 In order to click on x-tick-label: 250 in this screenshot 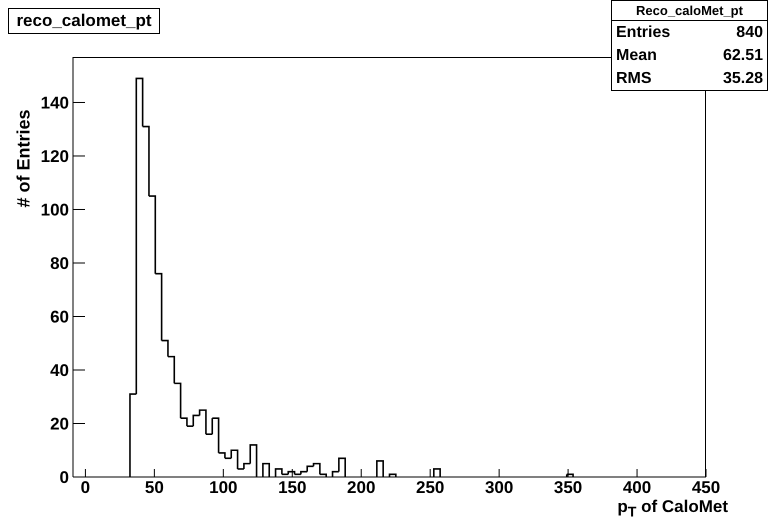, I will do `click(430, 488)`.